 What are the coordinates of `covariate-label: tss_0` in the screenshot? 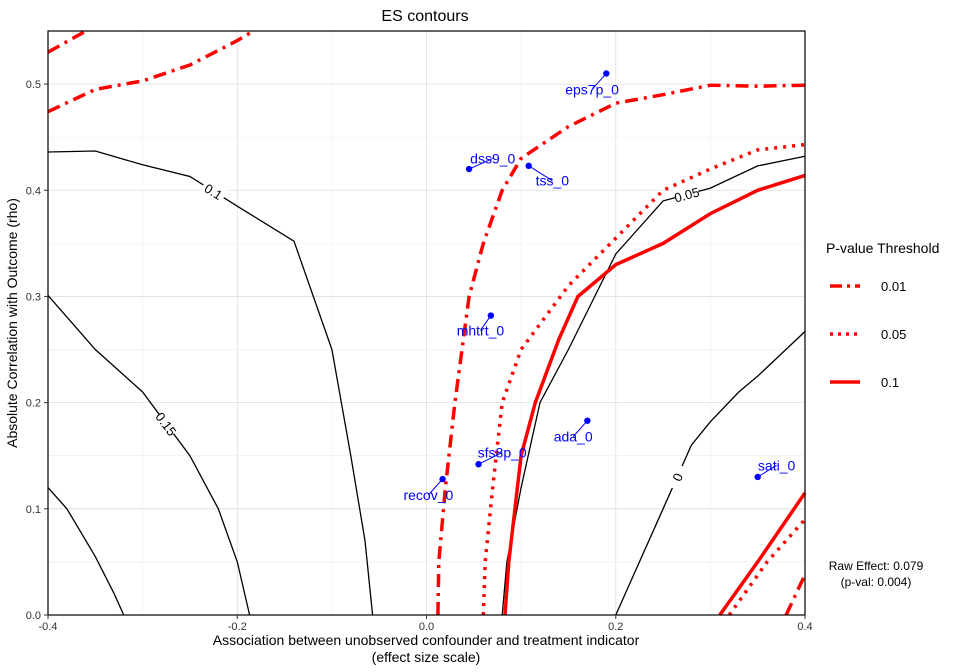 It's located at (553, 181).